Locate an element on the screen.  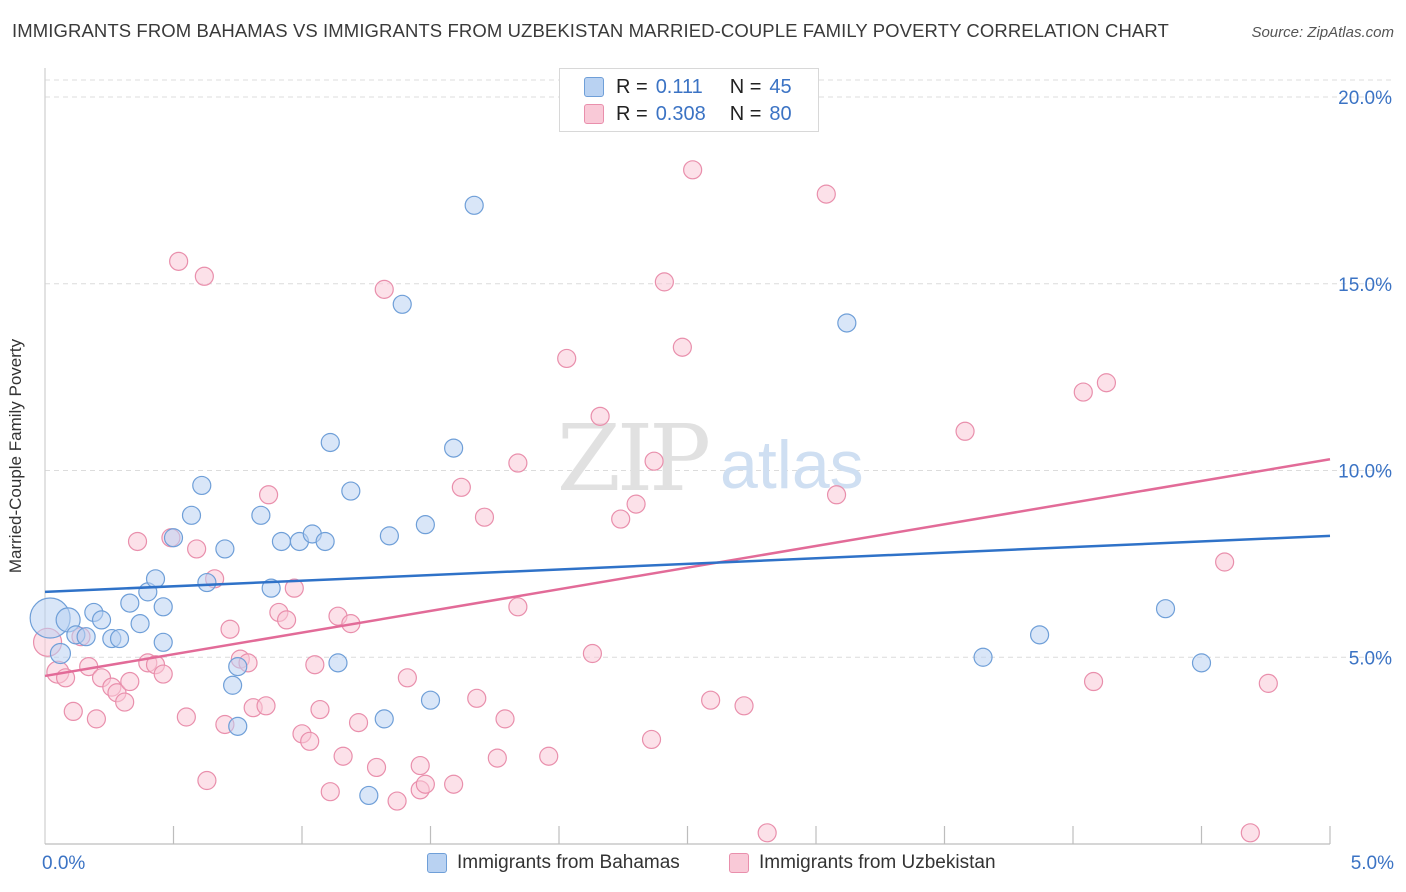
y-axis-title: Married-Couple Family Poverty is located at coordinates (15, 456).